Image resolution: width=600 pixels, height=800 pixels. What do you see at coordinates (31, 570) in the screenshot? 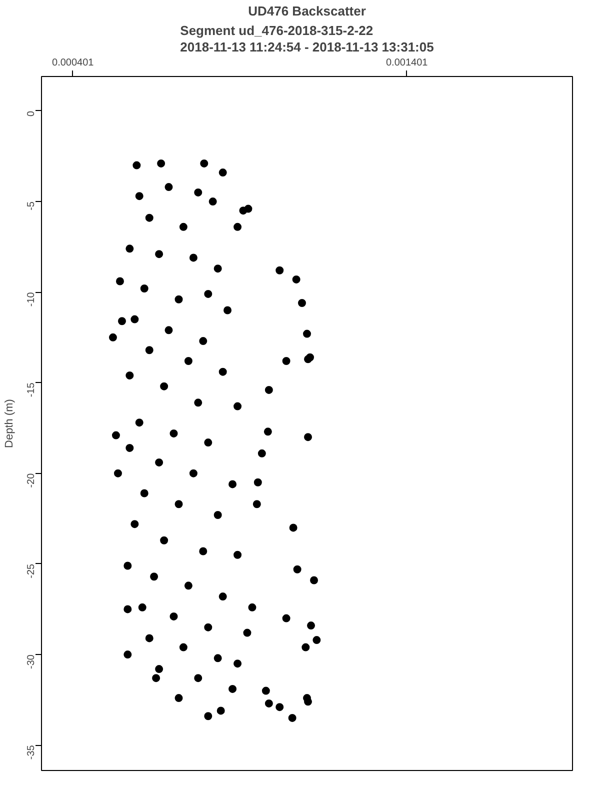
I see `y-tick-label: -25` at bounding box center [31, 570].